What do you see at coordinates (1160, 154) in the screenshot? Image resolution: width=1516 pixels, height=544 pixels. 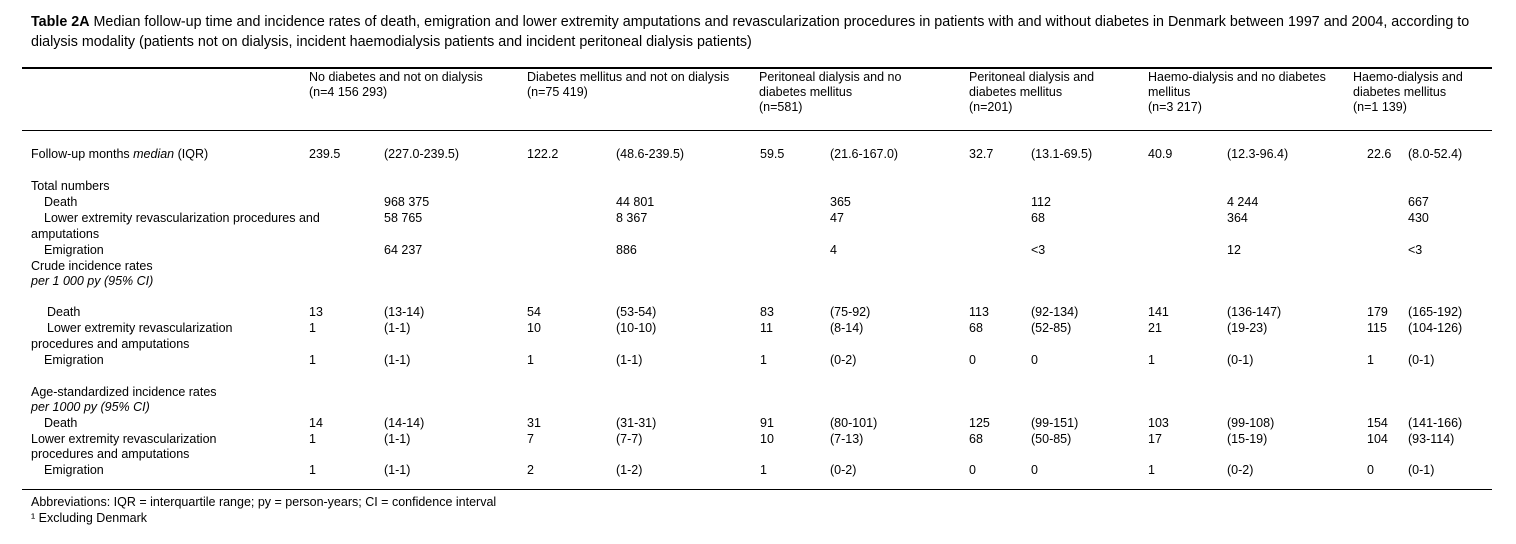 I see `followup-median: 40.9` at bounding box center [1160, 154].